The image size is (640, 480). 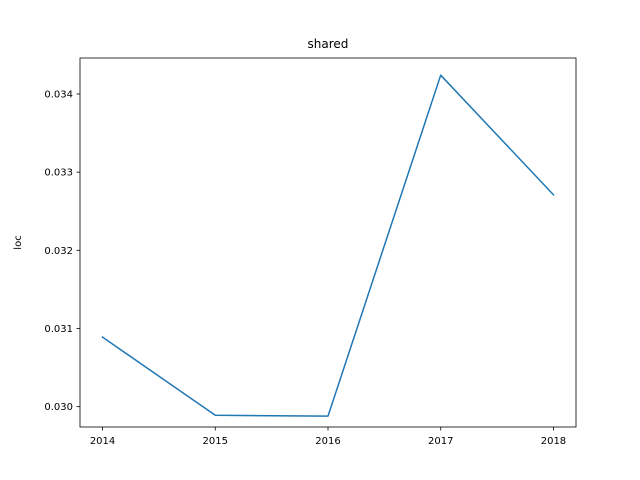 I want to click on y-tick-label: 0.032, so click(x=58, y=251).